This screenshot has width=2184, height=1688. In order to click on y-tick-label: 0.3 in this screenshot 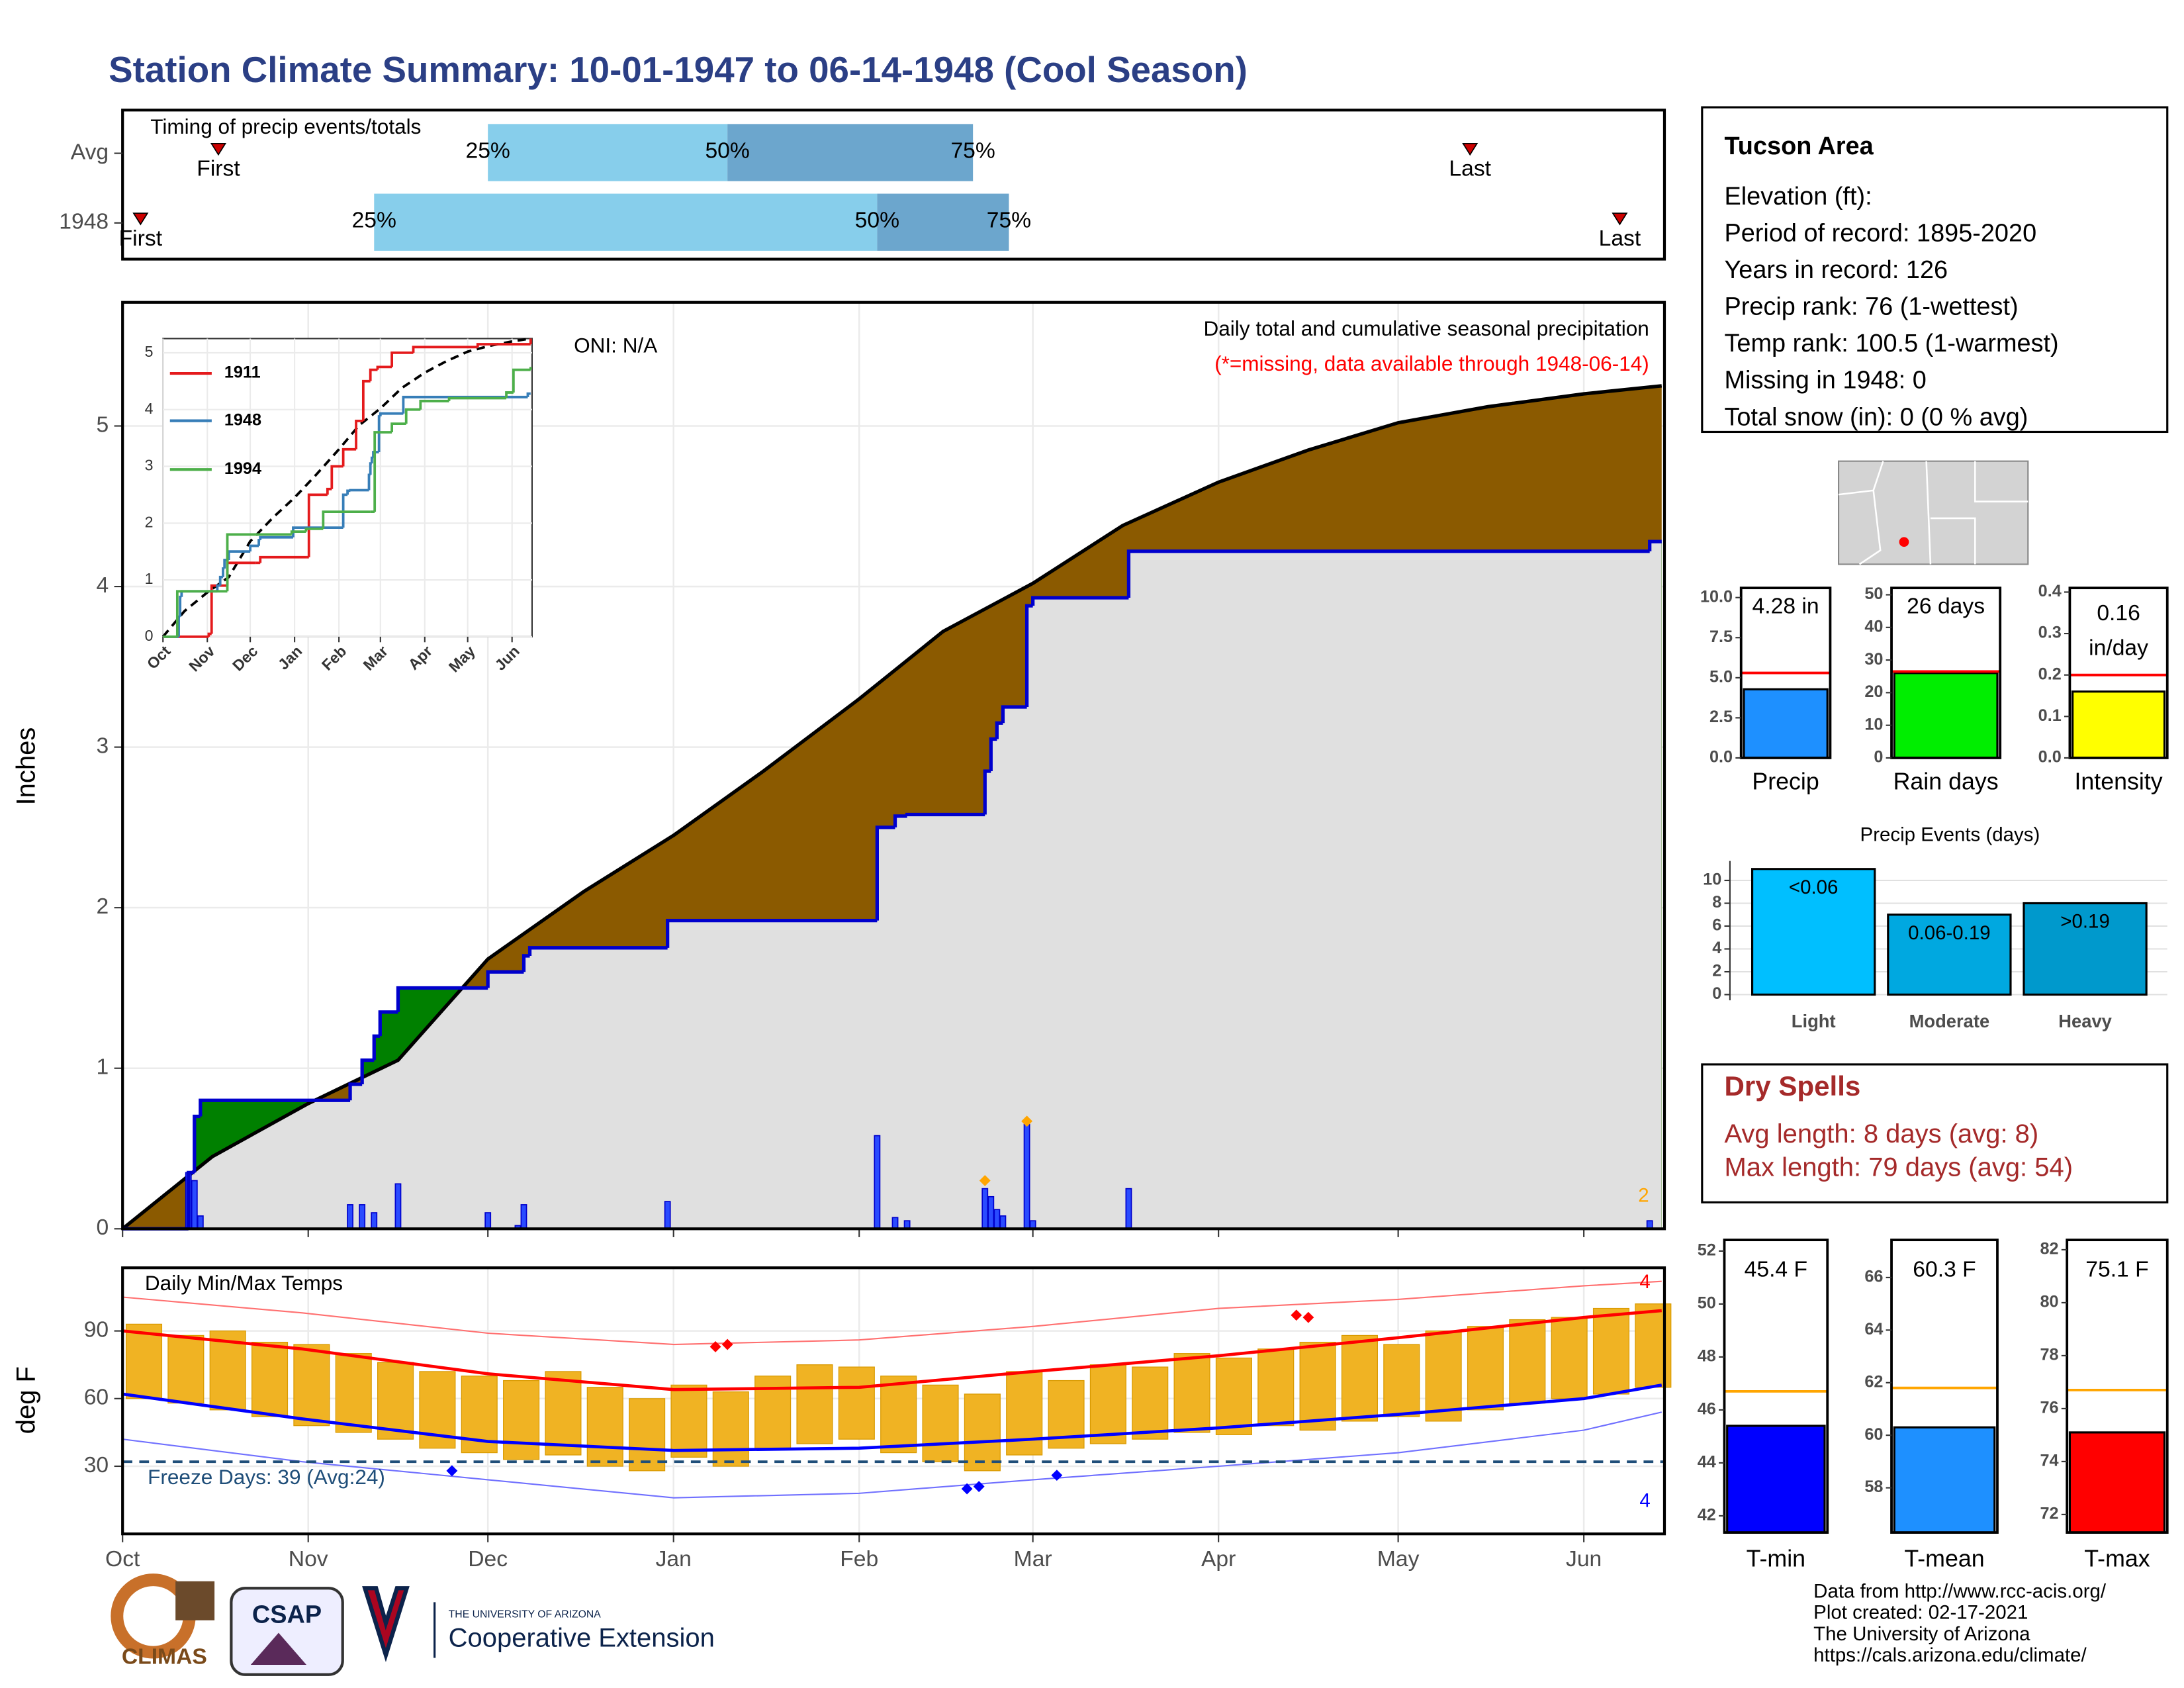, I will do `click(2050, 633)`.